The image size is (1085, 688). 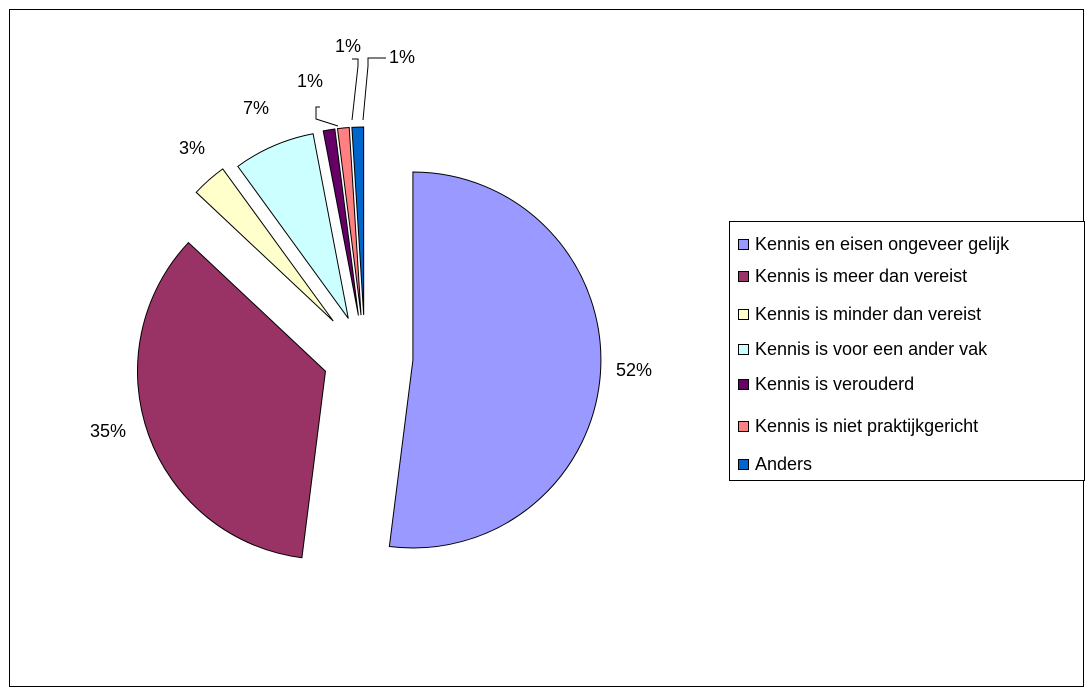 I want to click on pct-label-anders: 1%, so click(x=402, y=57).